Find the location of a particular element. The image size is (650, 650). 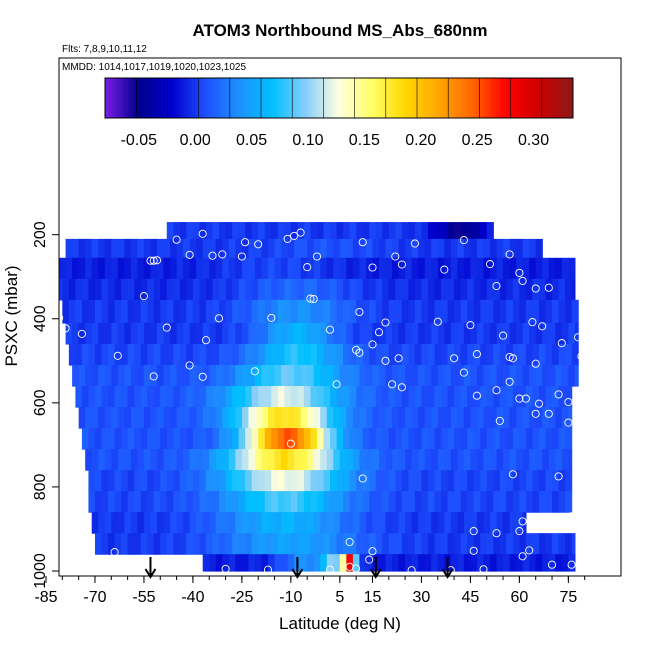

y-tick-label: 400 is located at coordinates (40, 318).